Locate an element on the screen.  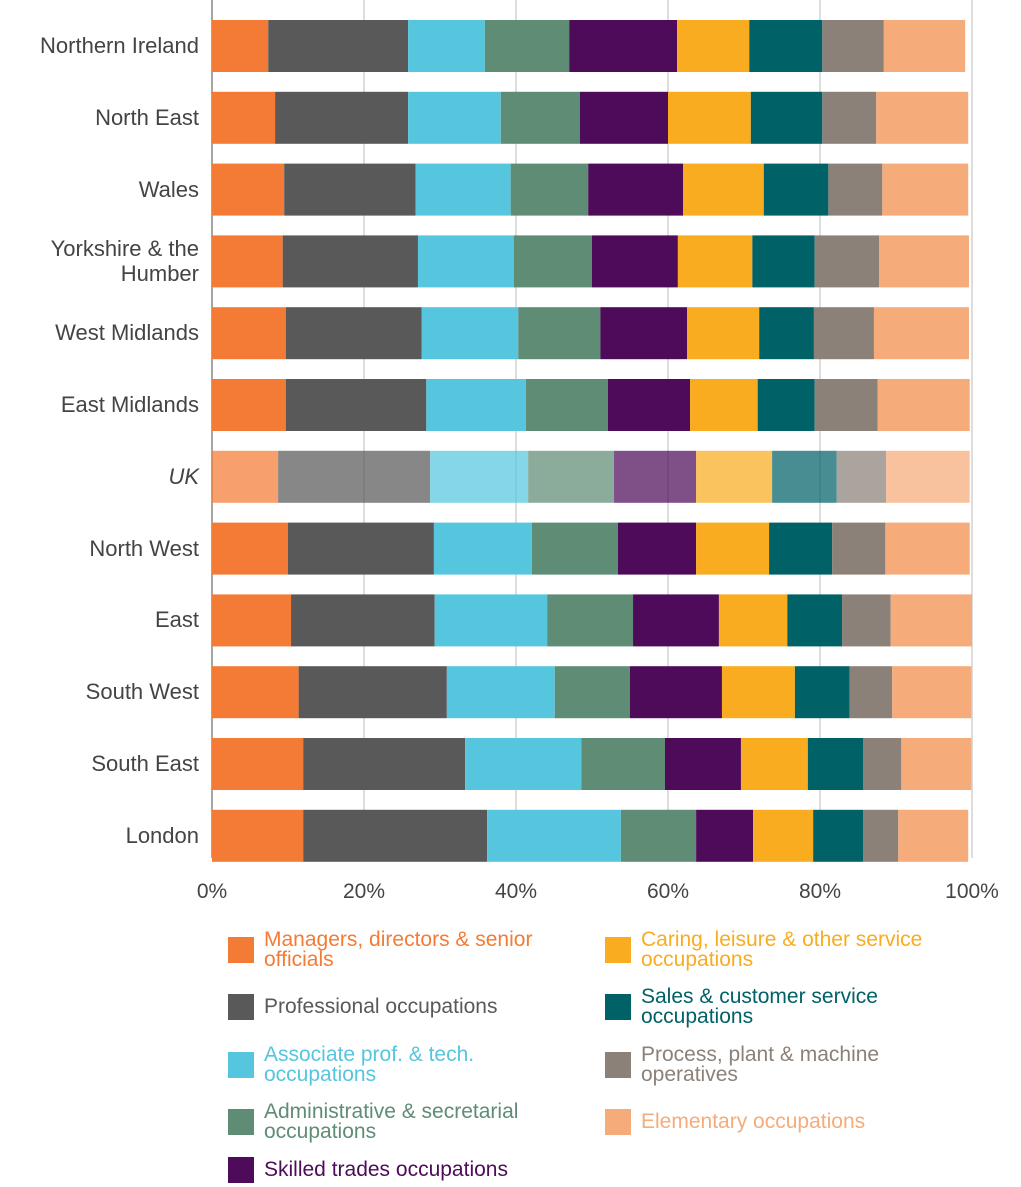
y-tick-label: South East is located at coordinates (145, 763).